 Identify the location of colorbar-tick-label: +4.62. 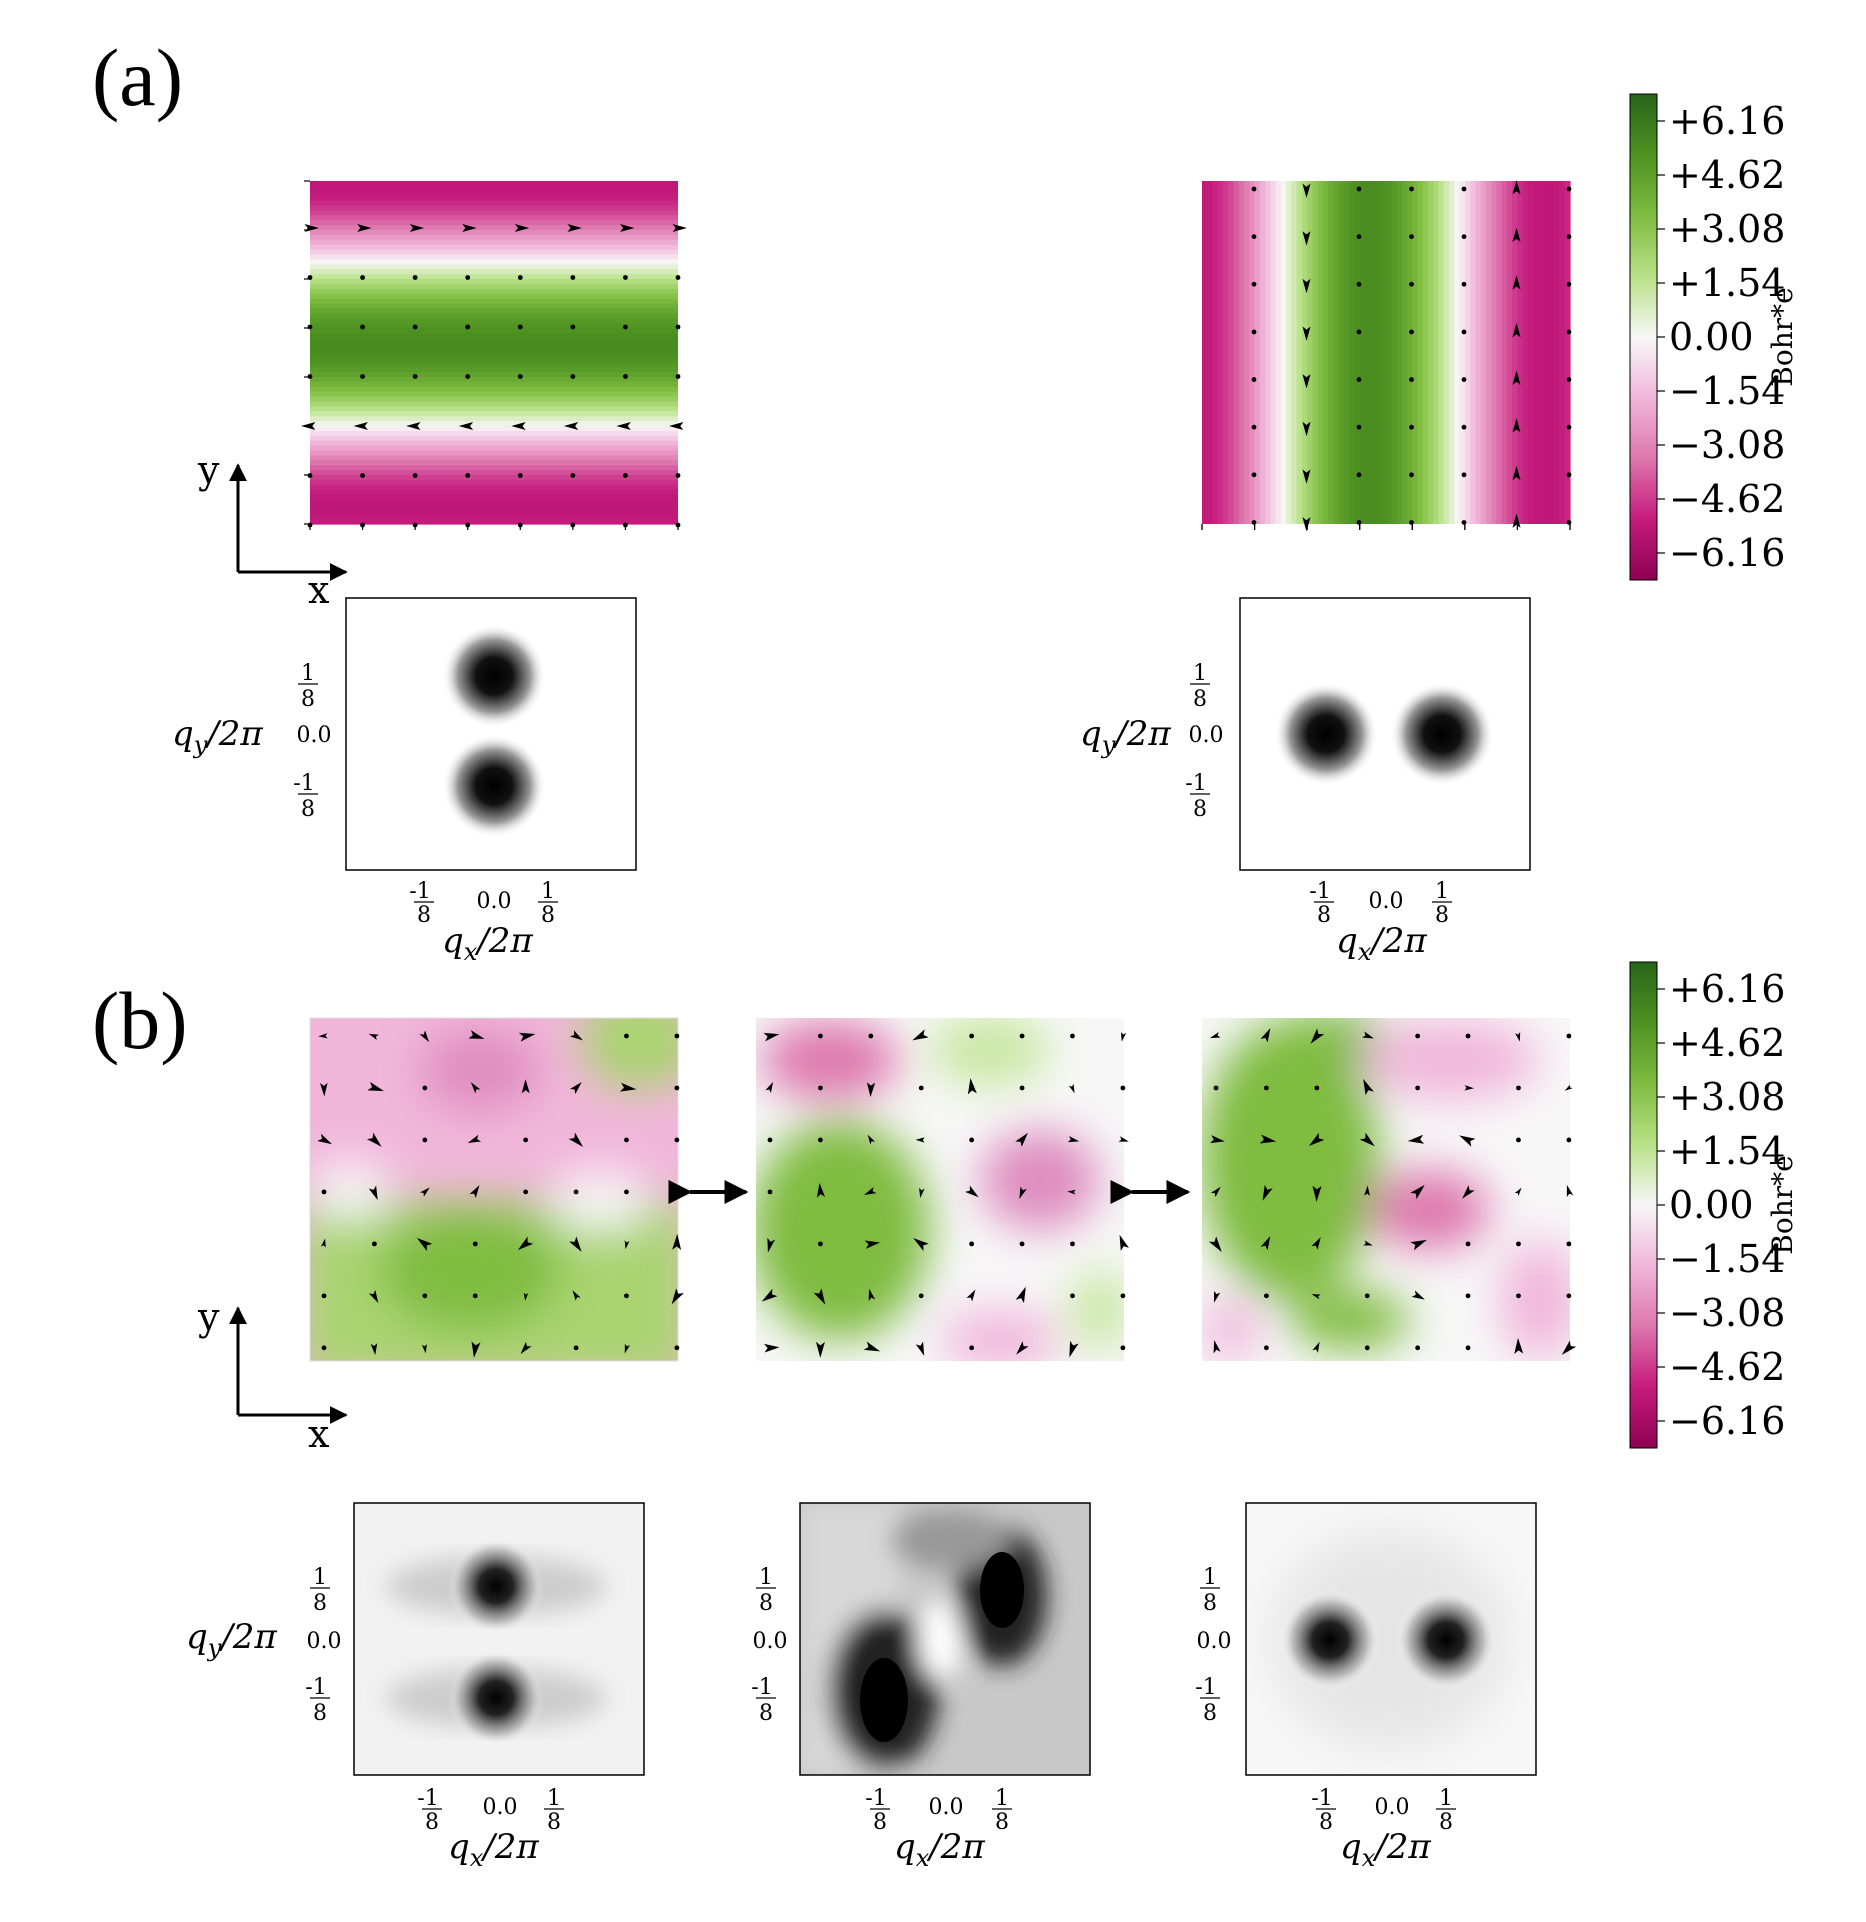
(1727, 175).